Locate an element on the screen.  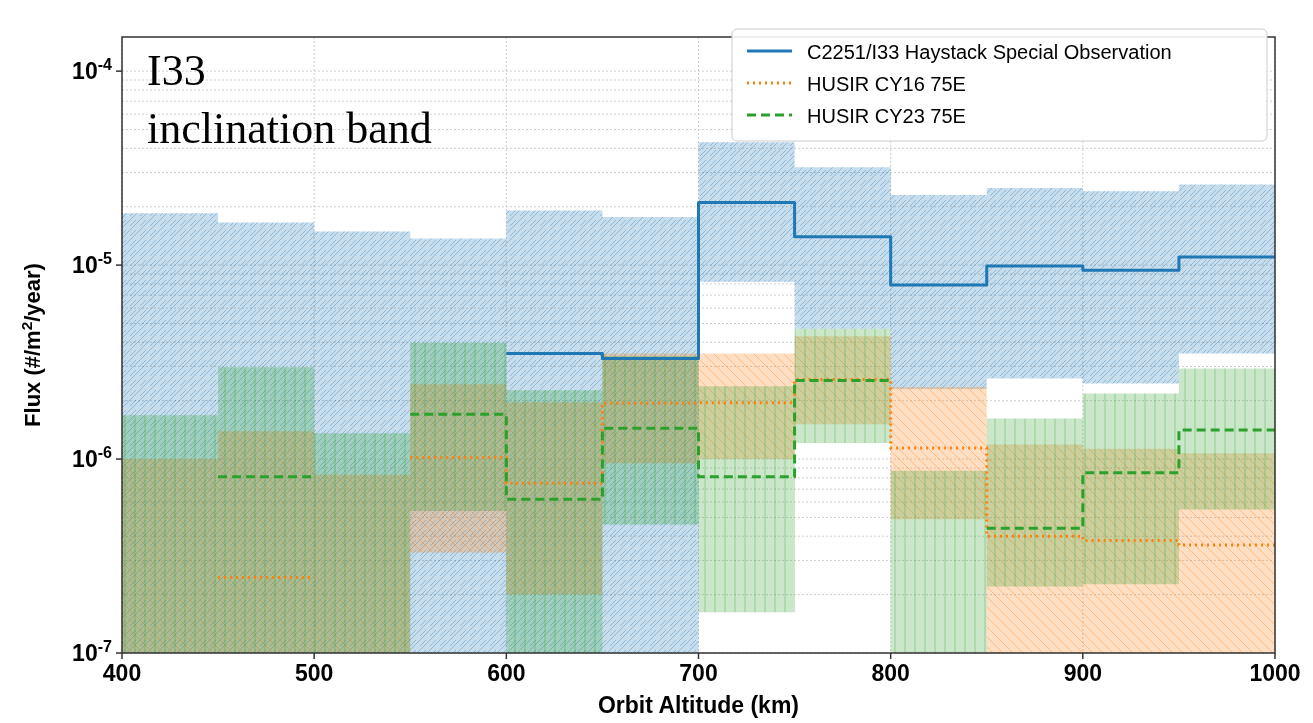
y-tick-label: 10$^{-6}$ is located at coordinates (92, 458).